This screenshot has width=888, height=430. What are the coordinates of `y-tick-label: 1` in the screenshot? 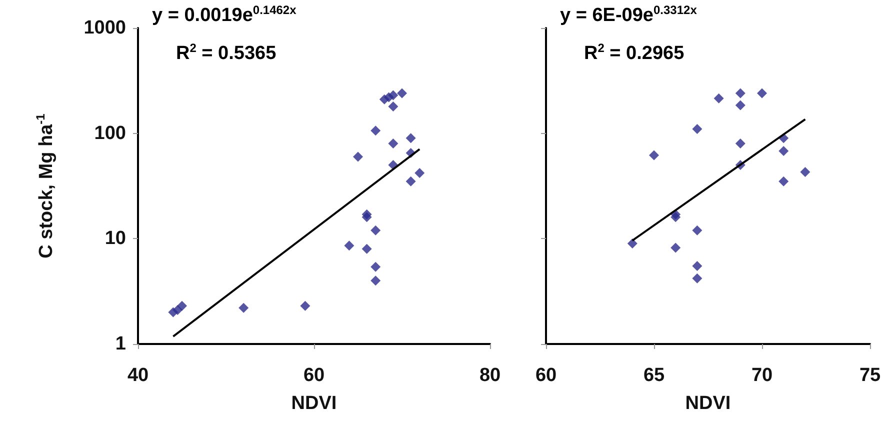 It's located at (120, 344).